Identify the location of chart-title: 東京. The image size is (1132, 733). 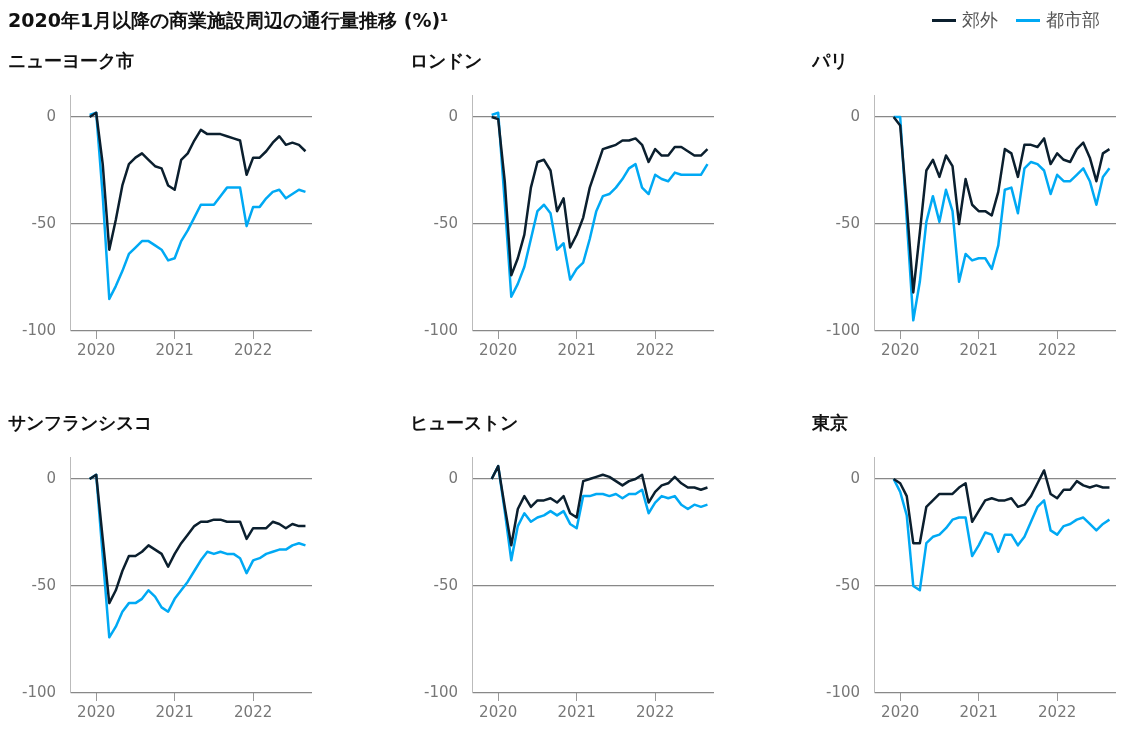
(829, 423).